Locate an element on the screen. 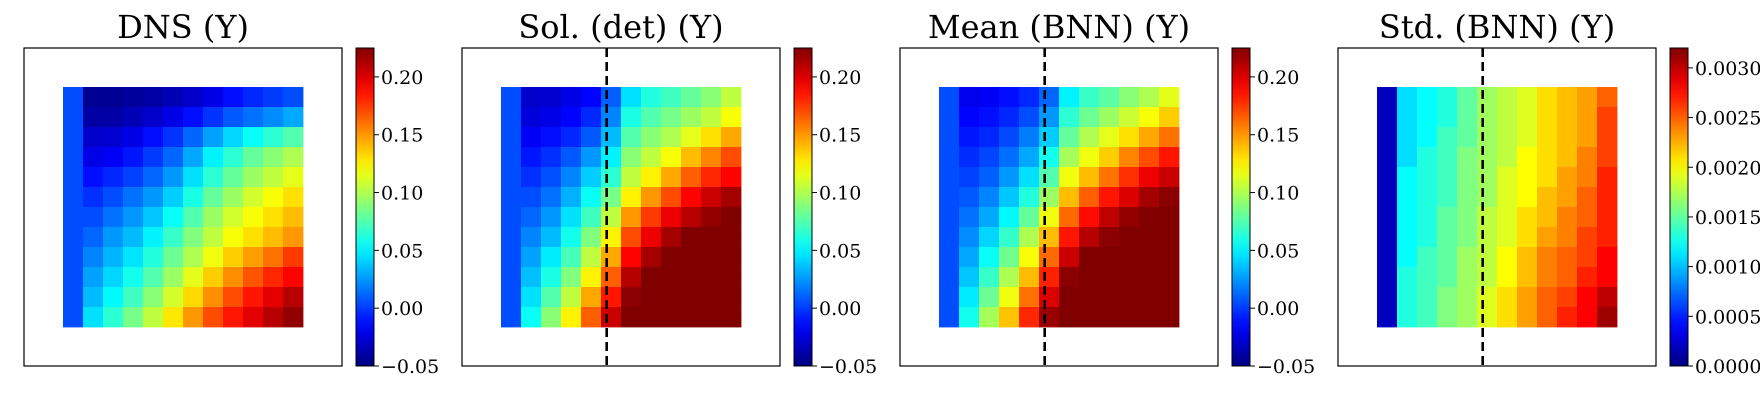  colorbar-tick-label: 0.10 is located at coordinates (1278, 194).